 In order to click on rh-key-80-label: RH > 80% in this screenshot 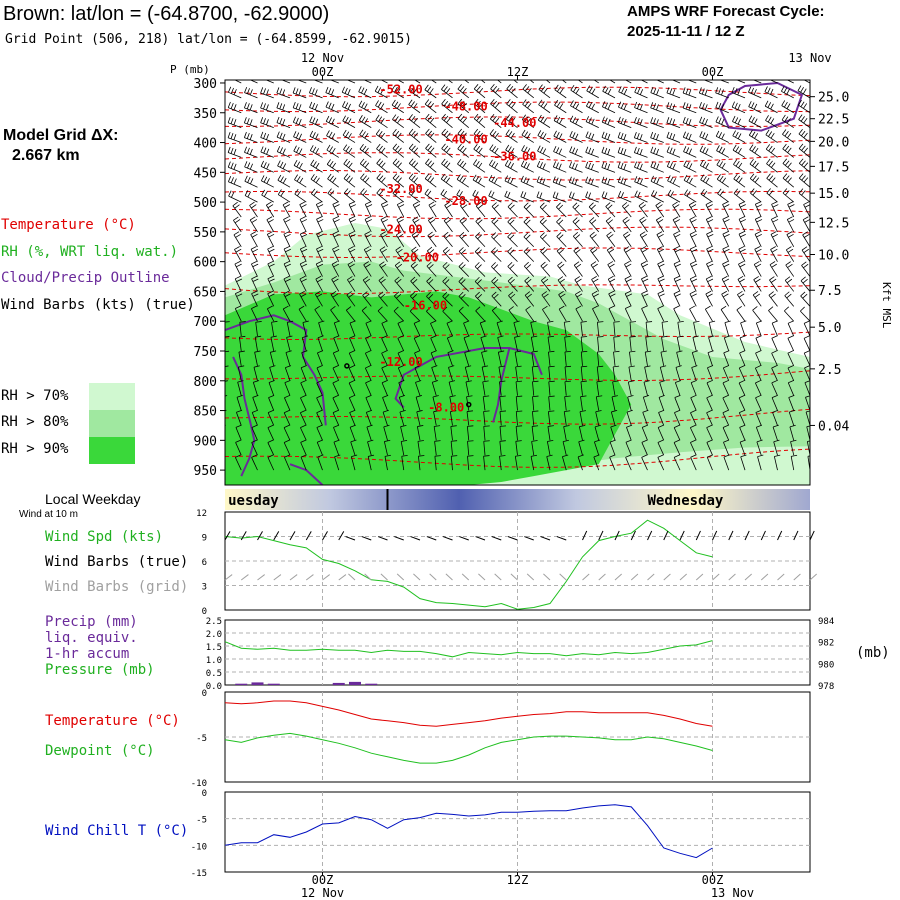, I will do `click(35, 422)`.